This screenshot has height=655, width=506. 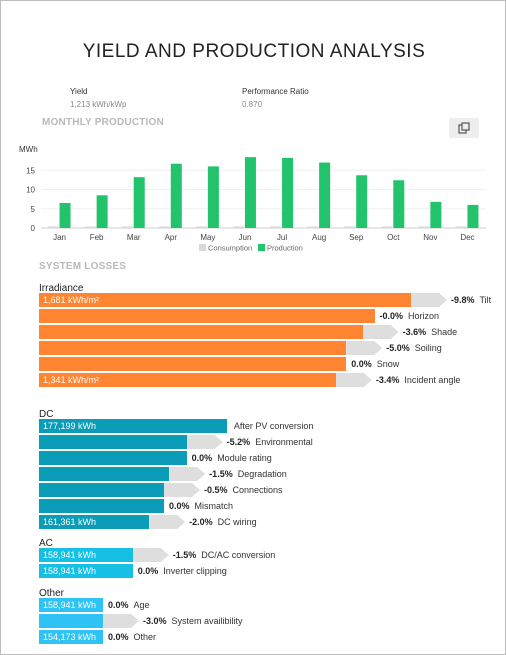 What do you see at coordinates (79, 91) in the screenshot?
I see `yield-label: Yield` at bounding box center [79, 91].